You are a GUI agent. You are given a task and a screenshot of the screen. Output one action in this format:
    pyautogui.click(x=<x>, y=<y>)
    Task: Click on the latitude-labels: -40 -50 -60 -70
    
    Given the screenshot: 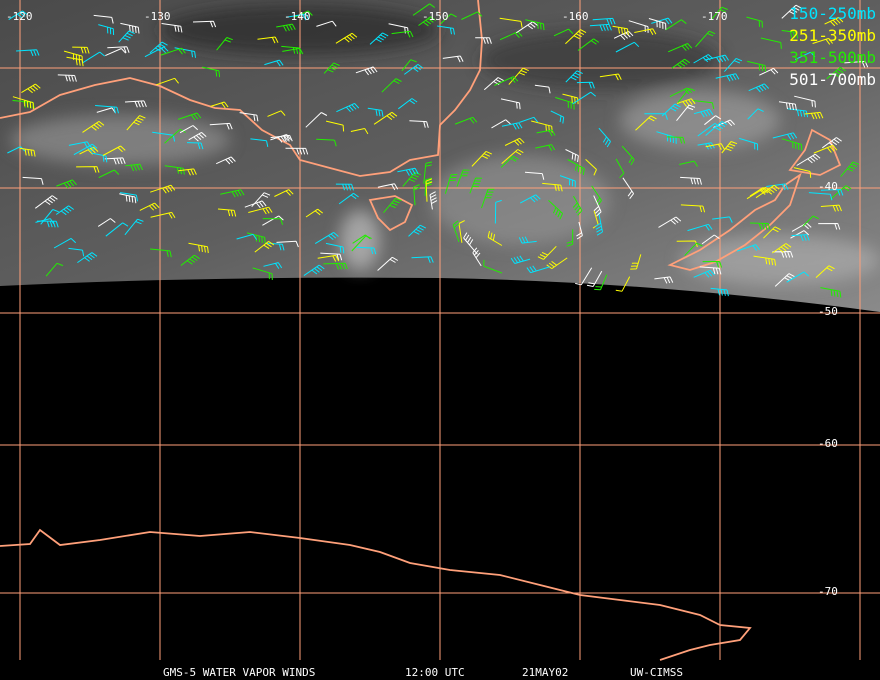 What is the action you would take?
    pyautogui.click(x=828, y=389)
    